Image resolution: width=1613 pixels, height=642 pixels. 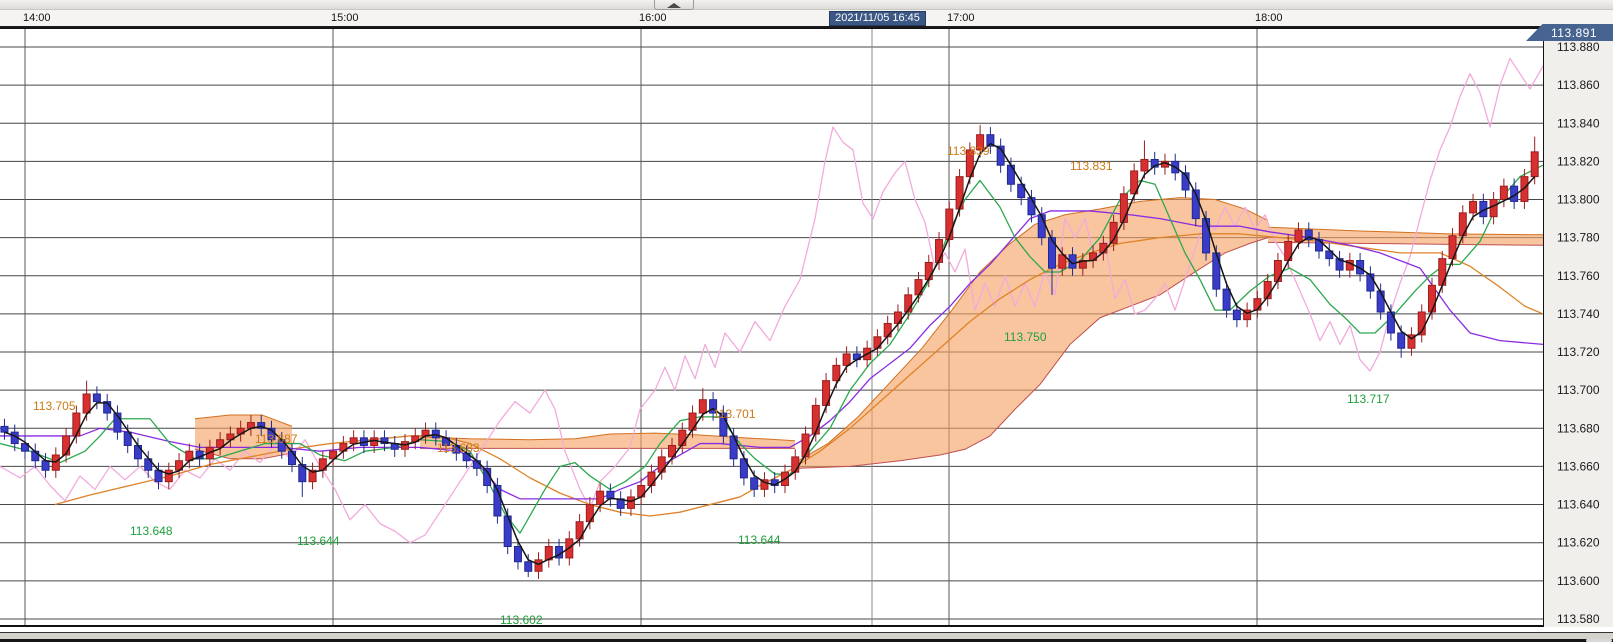 I want to click on top-scrollbar, so click(x=806, y=5).